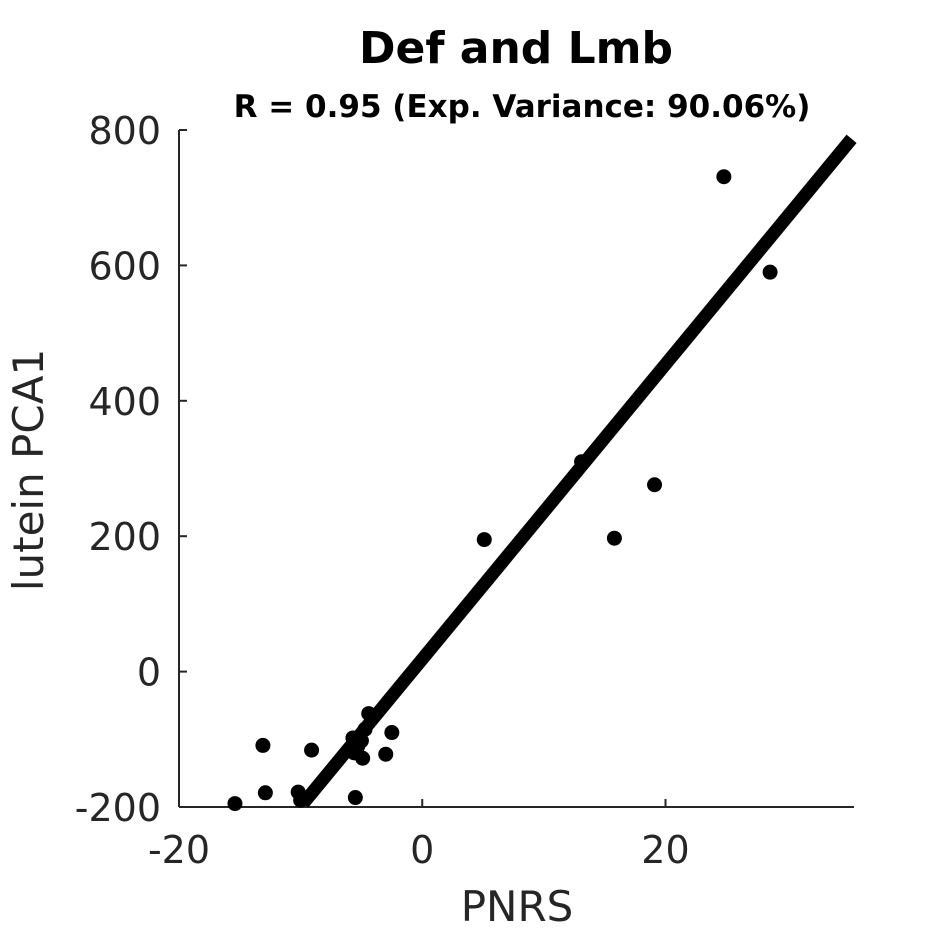  I want to click on x-ticks: -20 0 20, so click(419, 835).